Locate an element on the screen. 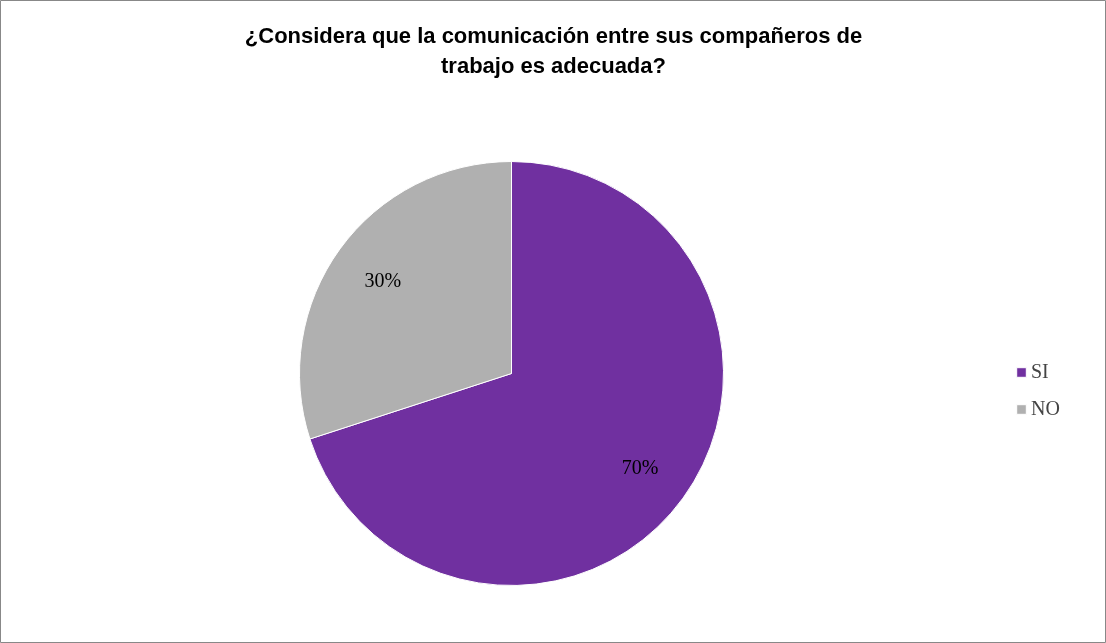  legend-label: SI is located at coordinates (1040, 371).